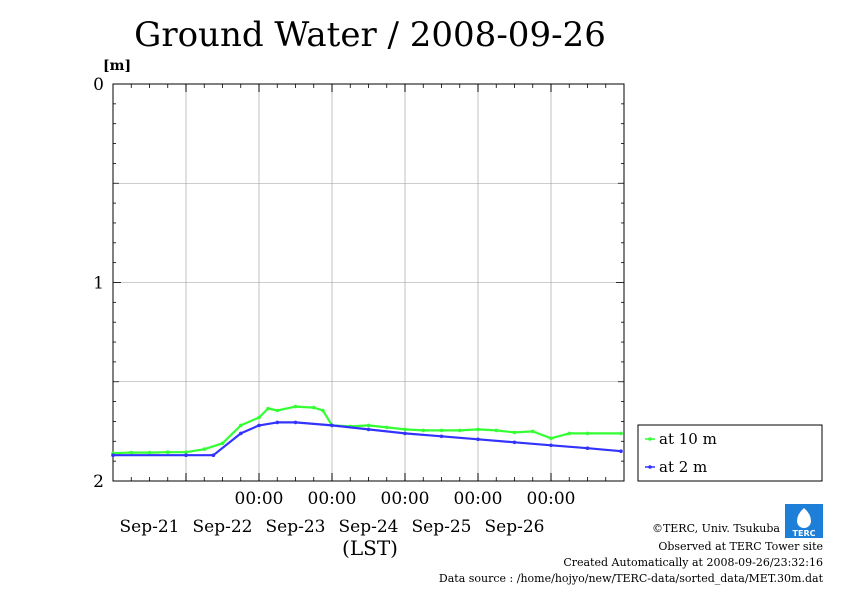 The width and height of the screenshot is (842, 595). I want to click on x-tick-date-label: Sep-25, so click(442, 527).